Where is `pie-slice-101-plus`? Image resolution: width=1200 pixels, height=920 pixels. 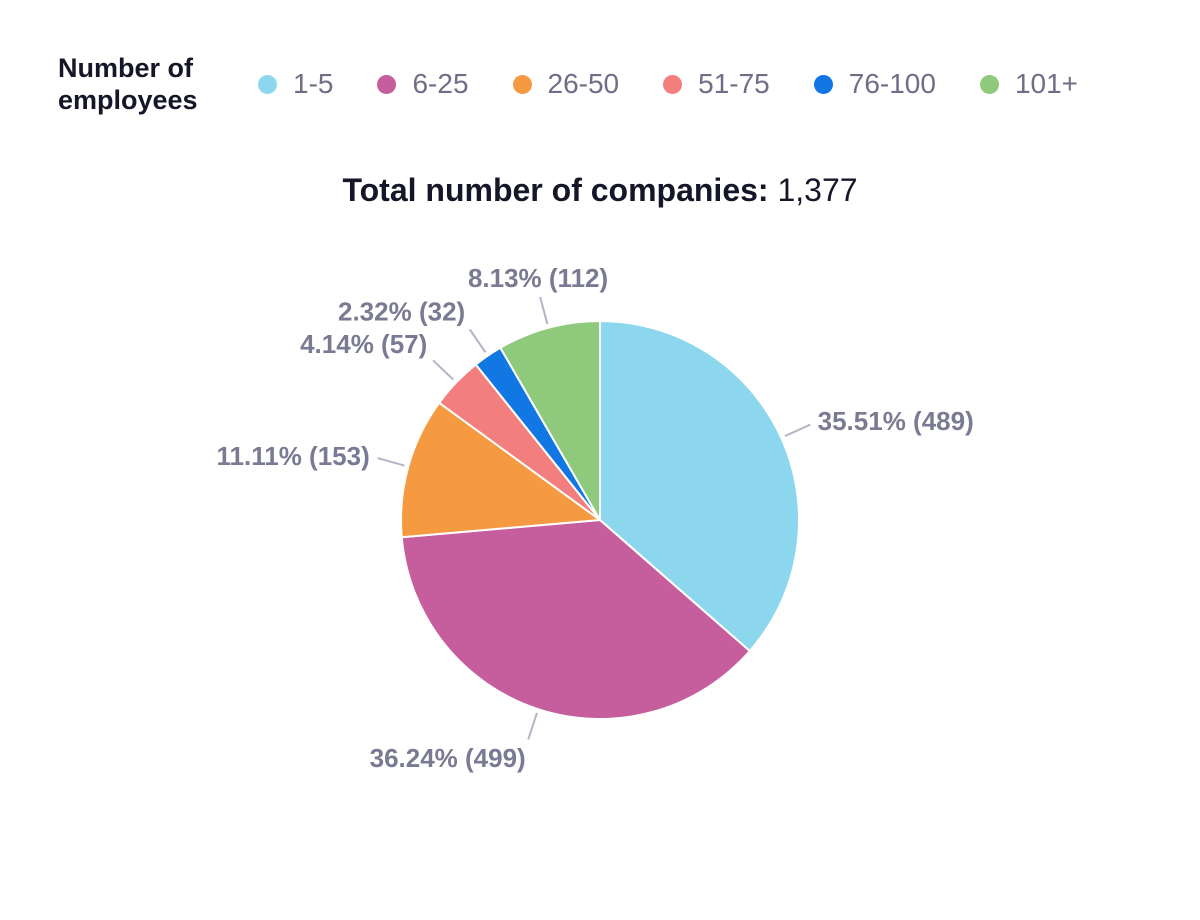 pie-slice-101-plus is located at coordinates (550, 420).